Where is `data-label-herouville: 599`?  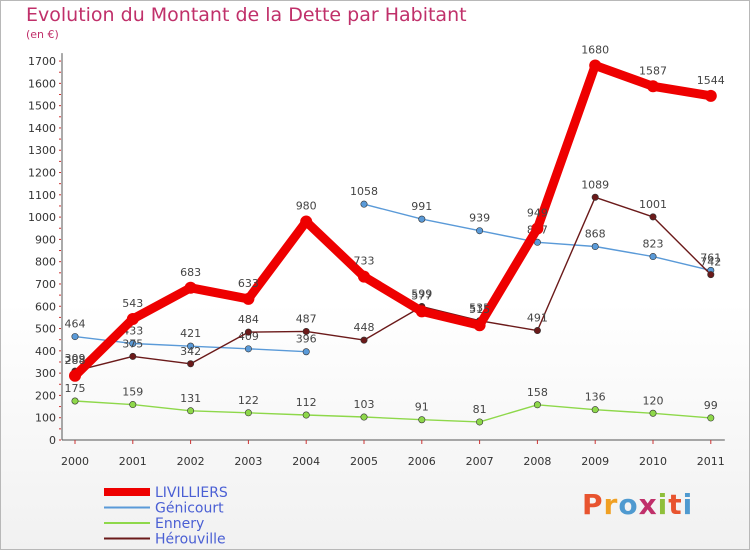 data-label-herouville: 599 is located at coordinates (421, 293).